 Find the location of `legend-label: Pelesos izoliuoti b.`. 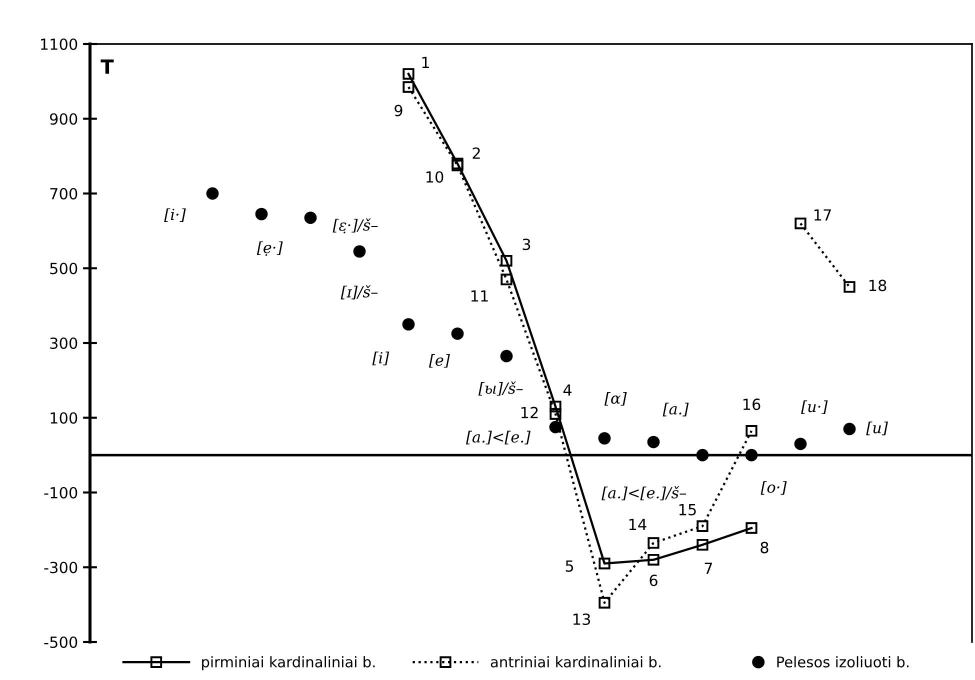

legend-label: Pelesos izoliuoti b. is located at coordinates (842, 662).